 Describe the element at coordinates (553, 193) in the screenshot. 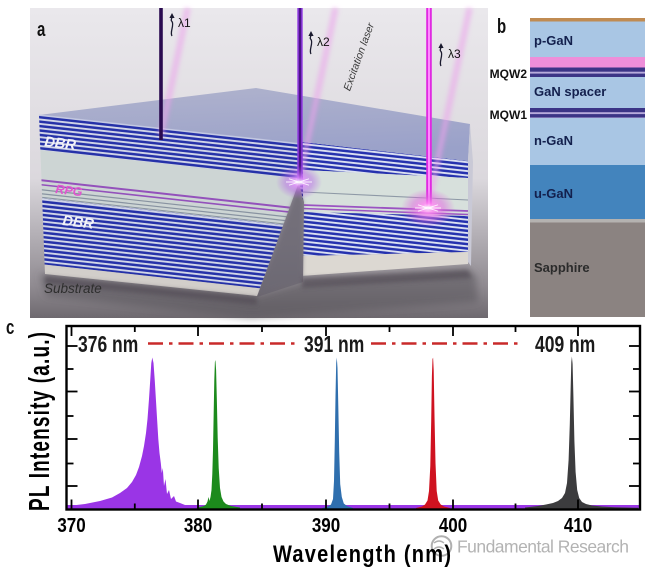

I see `svg-text: u-GaN` at that location.